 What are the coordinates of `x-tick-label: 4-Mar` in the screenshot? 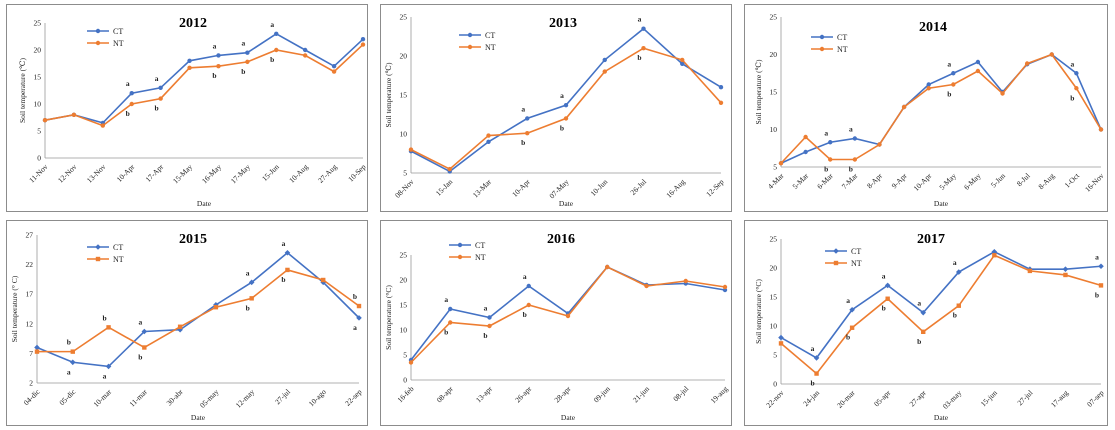 It's located at (776, 181).